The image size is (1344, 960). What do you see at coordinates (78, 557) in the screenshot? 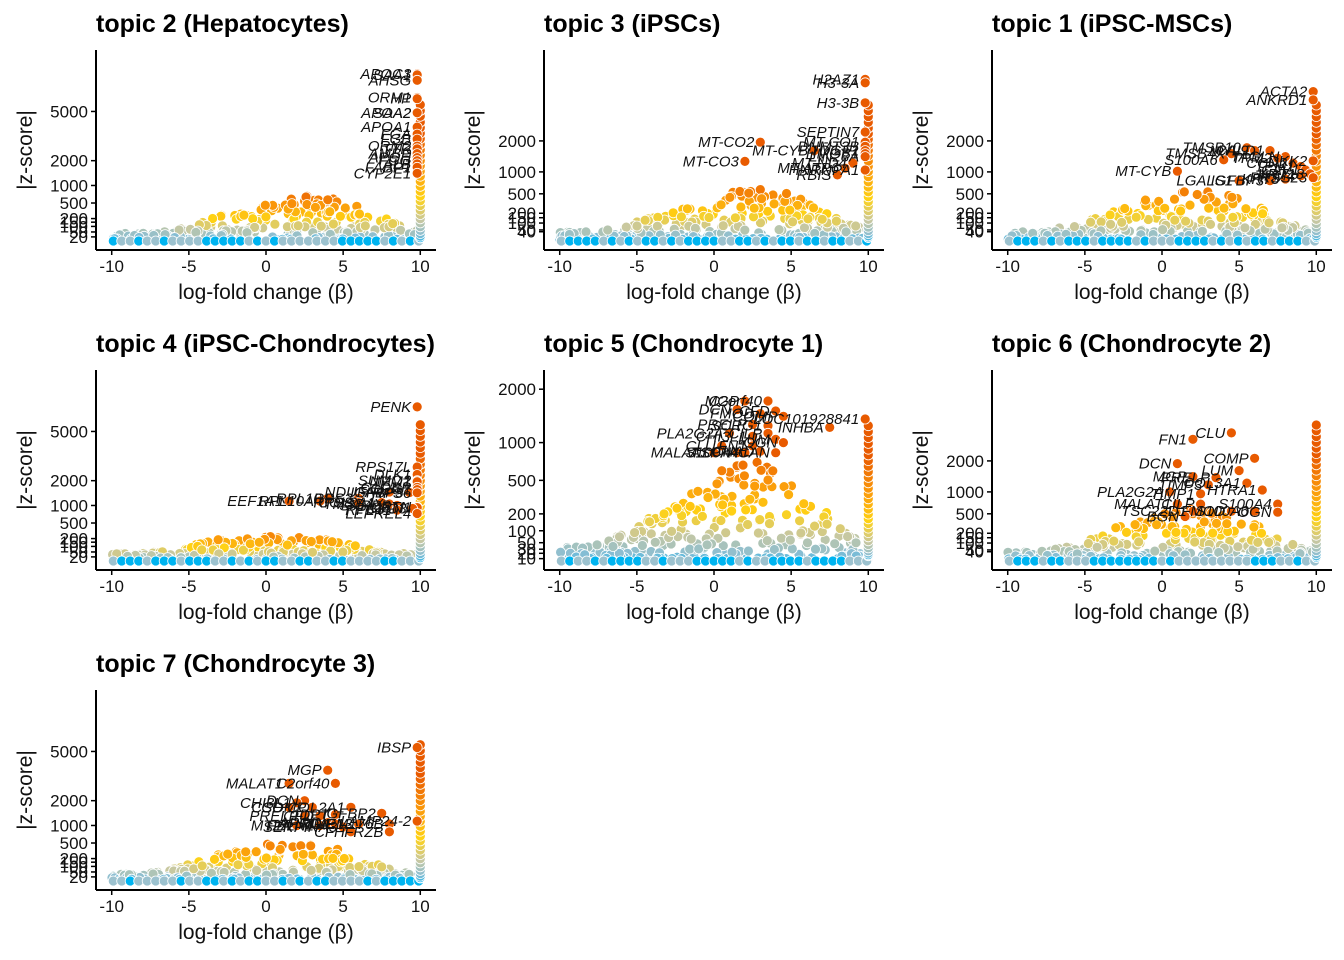
I see `y-tick-label: 20` at bounding box center [78, 557].